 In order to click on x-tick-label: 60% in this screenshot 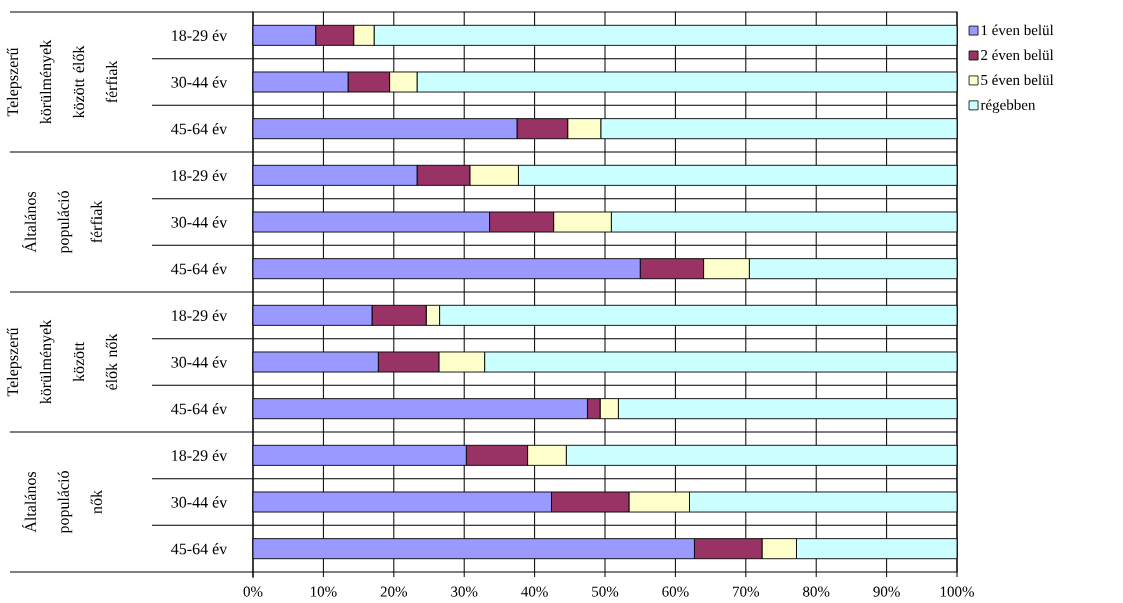, I will do `click(675, 591)`.